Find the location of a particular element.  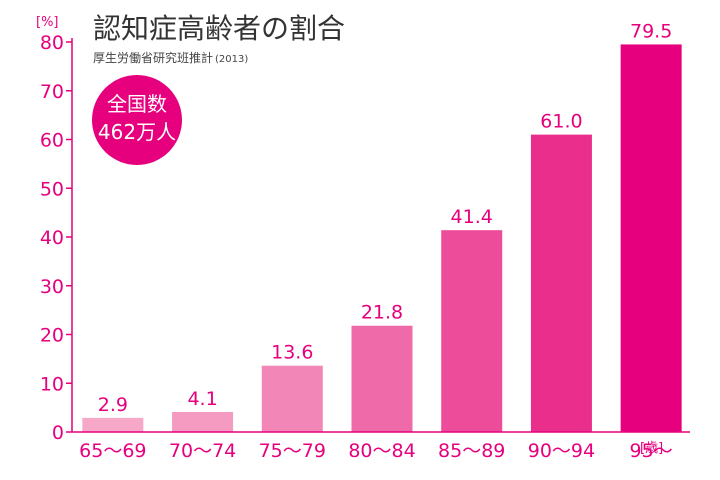

data-label: 2.9 is located at coordinates (113, 405).